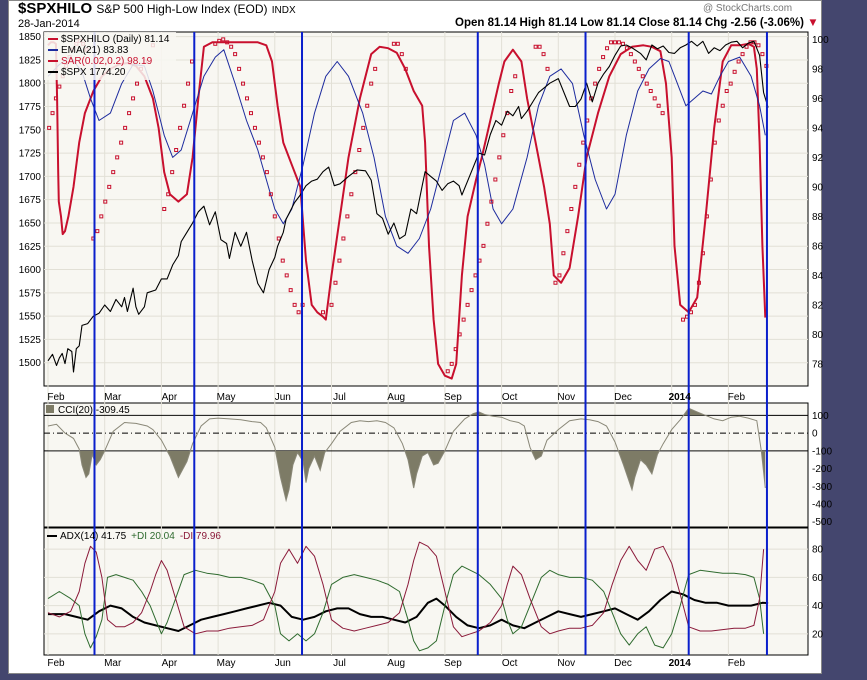 The width and height of the screenshot is (867, 680). What do you see at coordinates (820, 416) in the screenshot?
I see `cci-tick-label: 100` at bounding box center [820, 416].